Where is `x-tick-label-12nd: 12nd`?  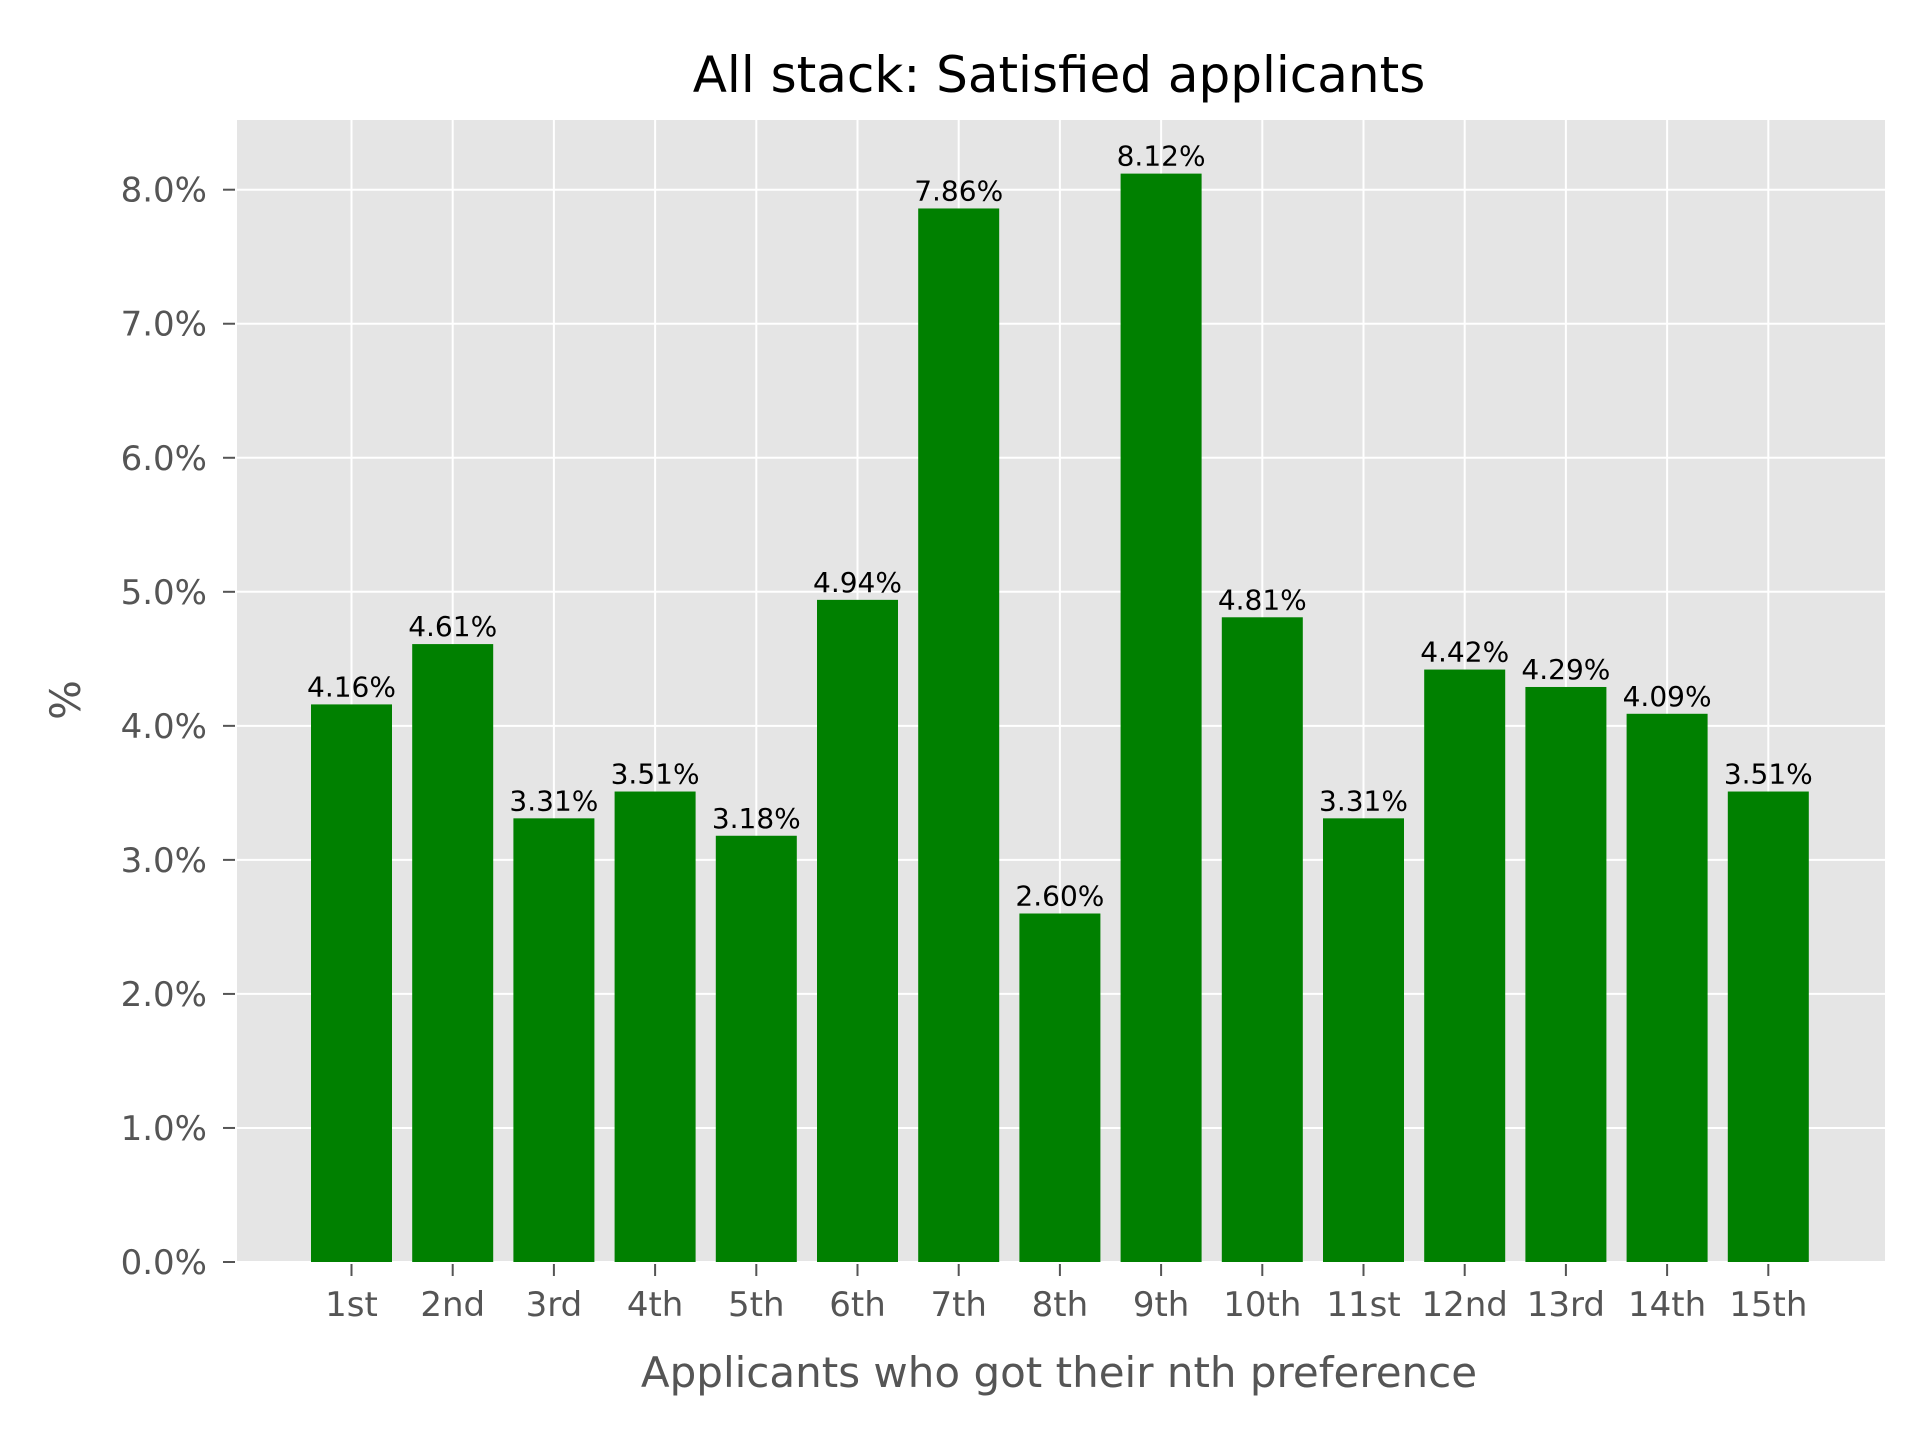 x-tick-label-12nd: 12nd is located at coordinates (1464, 1305).